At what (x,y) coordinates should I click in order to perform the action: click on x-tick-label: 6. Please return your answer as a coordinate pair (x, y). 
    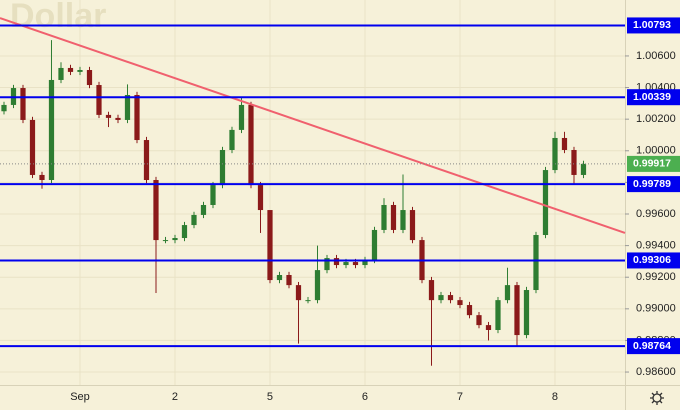
    Looking at the image, I should click on (365, 397).